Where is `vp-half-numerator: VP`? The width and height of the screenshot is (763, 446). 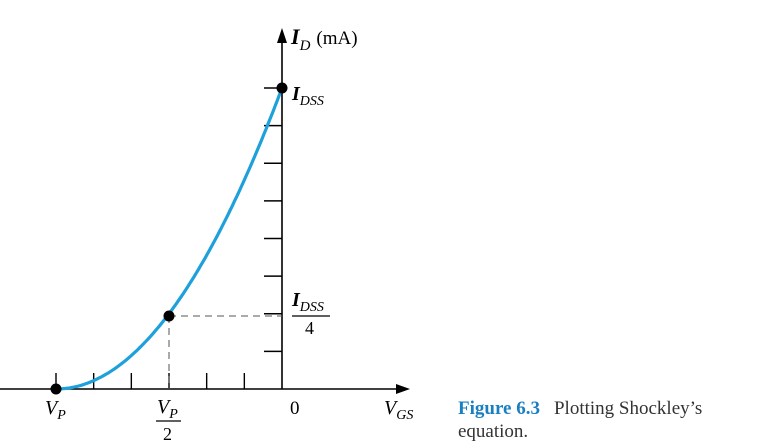
vp-half-numerator: VP is located at coordinates (167, 409).